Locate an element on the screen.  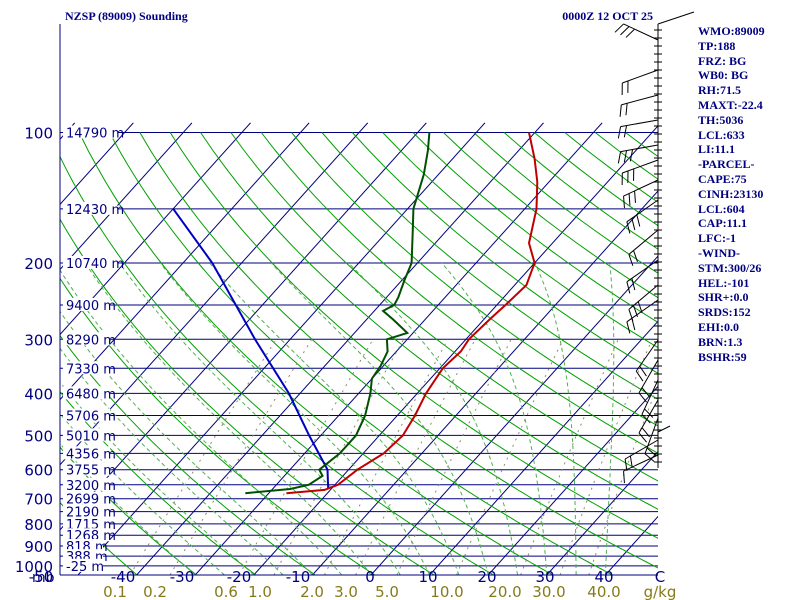
index-lfc: LFC:-1 is located at coordinates (717, 238).